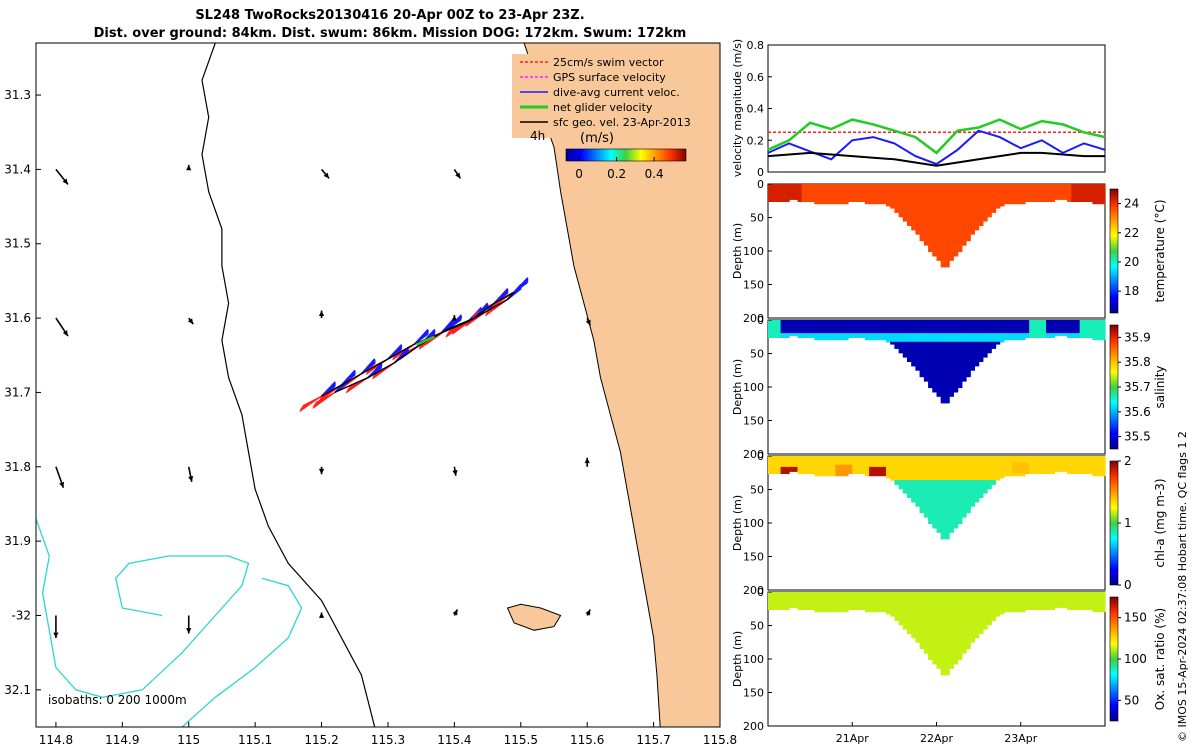 This screenshot has height=750, width=1200. Describe the element at coordinates (255, 740) in the screenshot. I see `x-tick-label: 115.1` at that location.